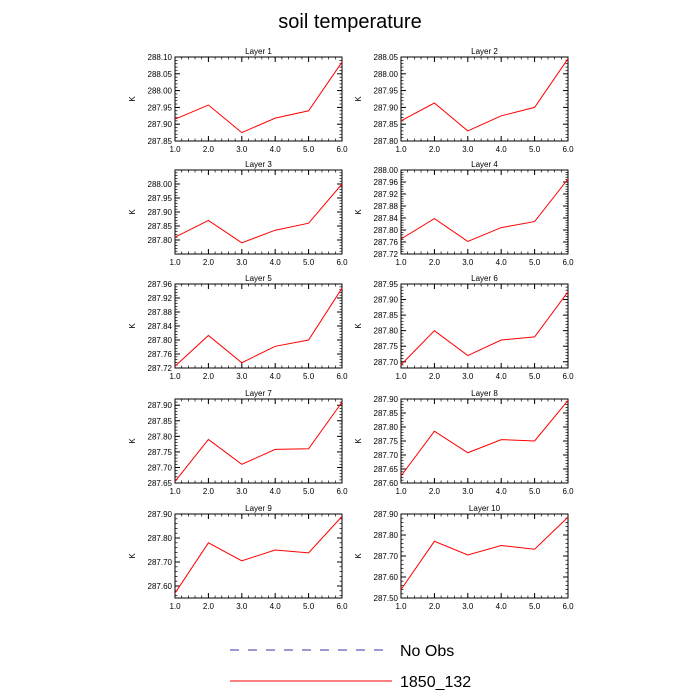 This screenshot has width=700, height=700. I want to click on panel-title: Layer 5, so click(258, 278).